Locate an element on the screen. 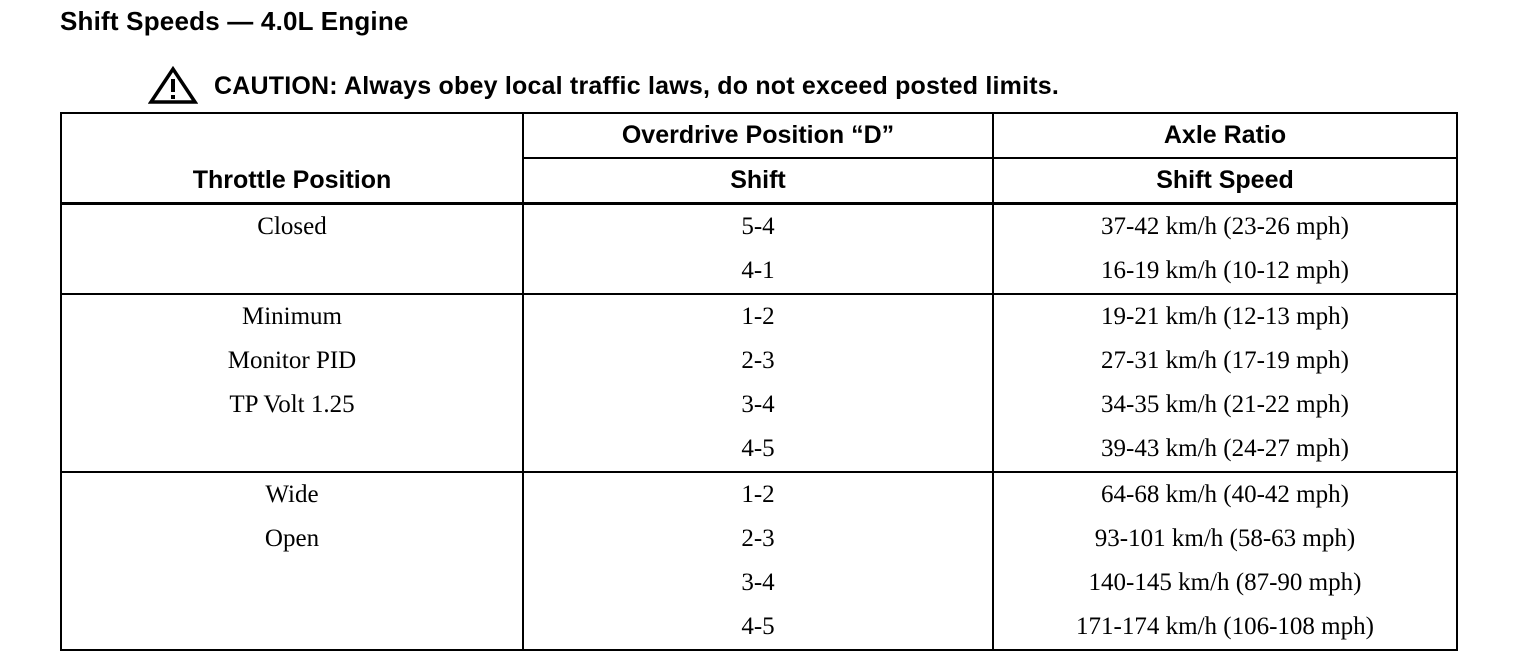 This screenshot has height=670, width=1536. table-row: 4-1 16-19 km/h (10-12 mph) is located at coordinates (759, 271).